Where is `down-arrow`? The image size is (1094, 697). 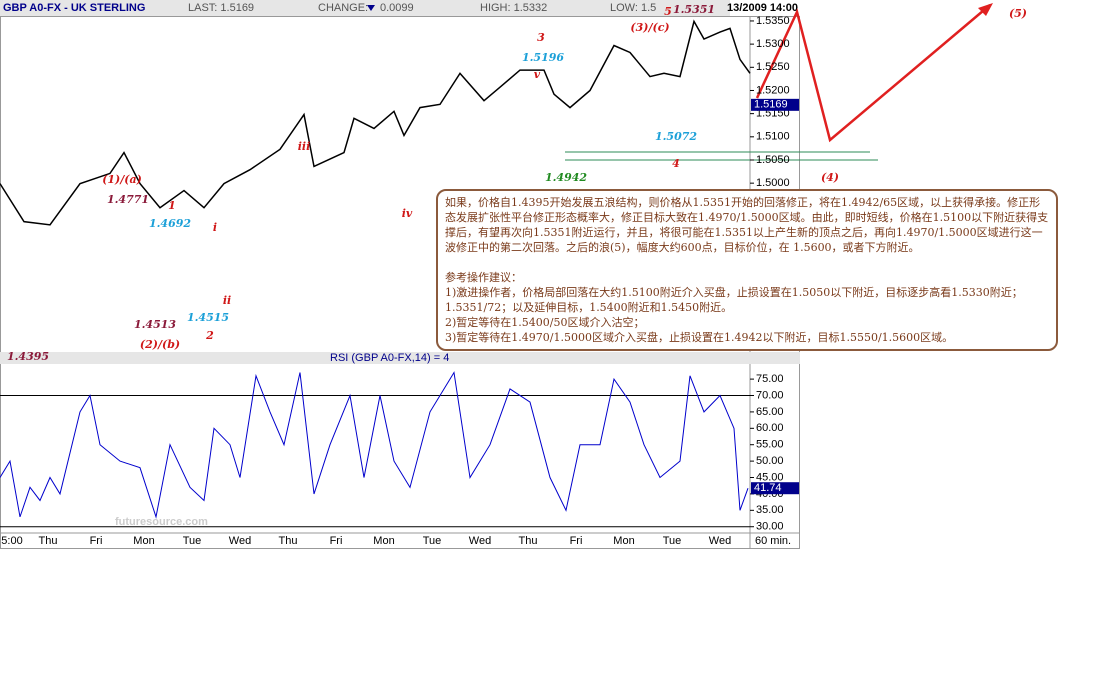 down-arrow is located at coordinates (371, 8).